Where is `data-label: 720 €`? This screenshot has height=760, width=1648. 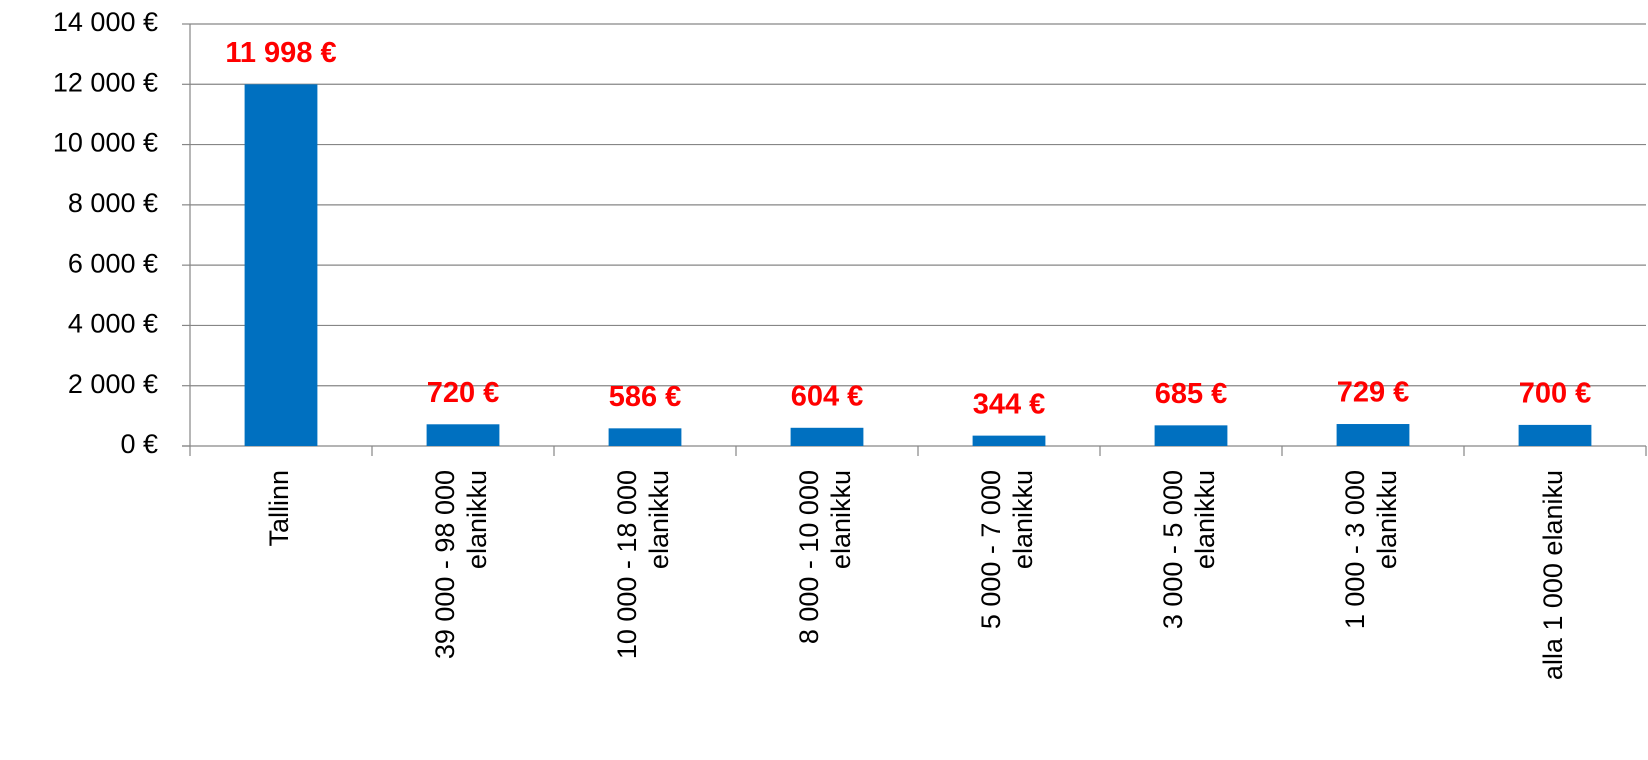 data-label: 720 € is located at coordinates (463, 393).